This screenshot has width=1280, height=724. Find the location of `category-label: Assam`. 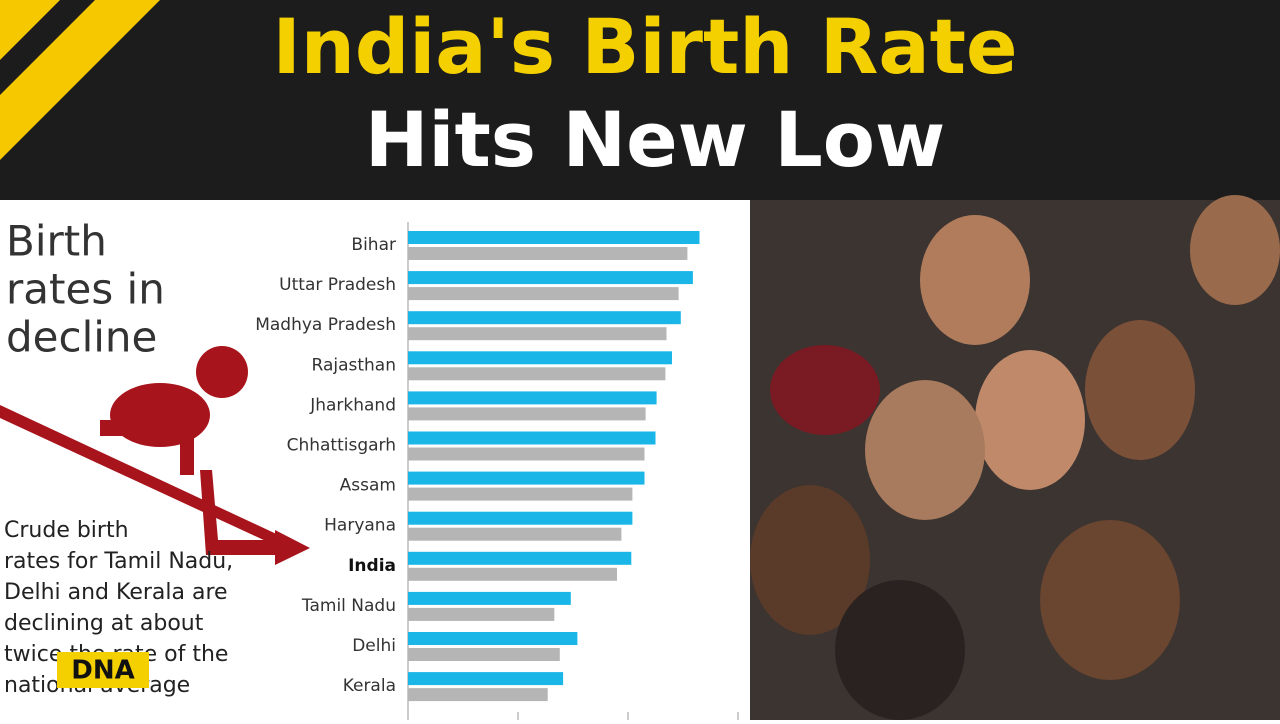

category-label: Assam is located at coordinates (368, 486).